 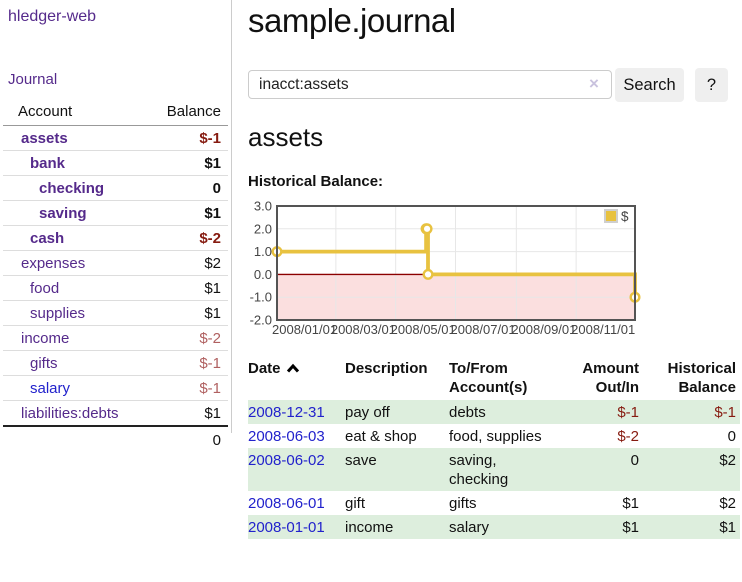 What do you see at coordinates (423, 329) in the screenshot?
I see `x-tick-label: 2008/05/01` at bounding box center [423, 329].